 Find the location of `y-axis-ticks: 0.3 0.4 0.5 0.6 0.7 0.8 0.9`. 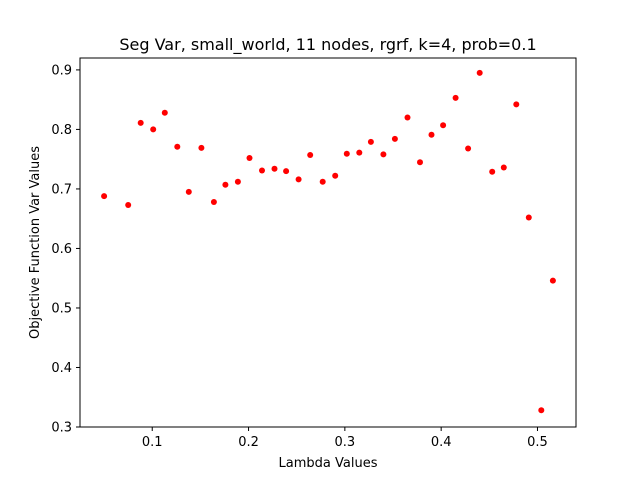

y-axis-ticks: 0.3 0.4 0.5 0.6 0.7 0.8 0.9 is located at coordinates (65, 249).